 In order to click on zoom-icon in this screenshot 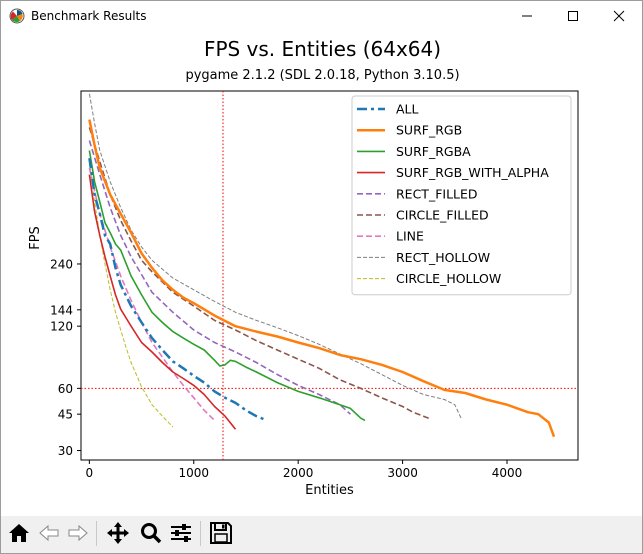, I will do `click(151, 533)`.